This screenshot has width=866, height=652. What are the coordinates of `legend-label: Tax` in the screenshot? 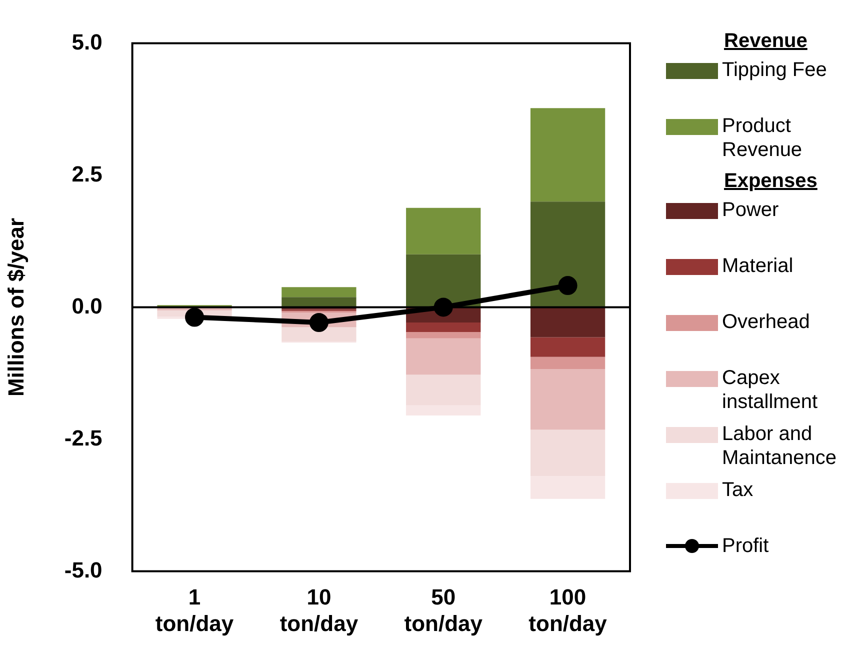 It's located at (738, 490).